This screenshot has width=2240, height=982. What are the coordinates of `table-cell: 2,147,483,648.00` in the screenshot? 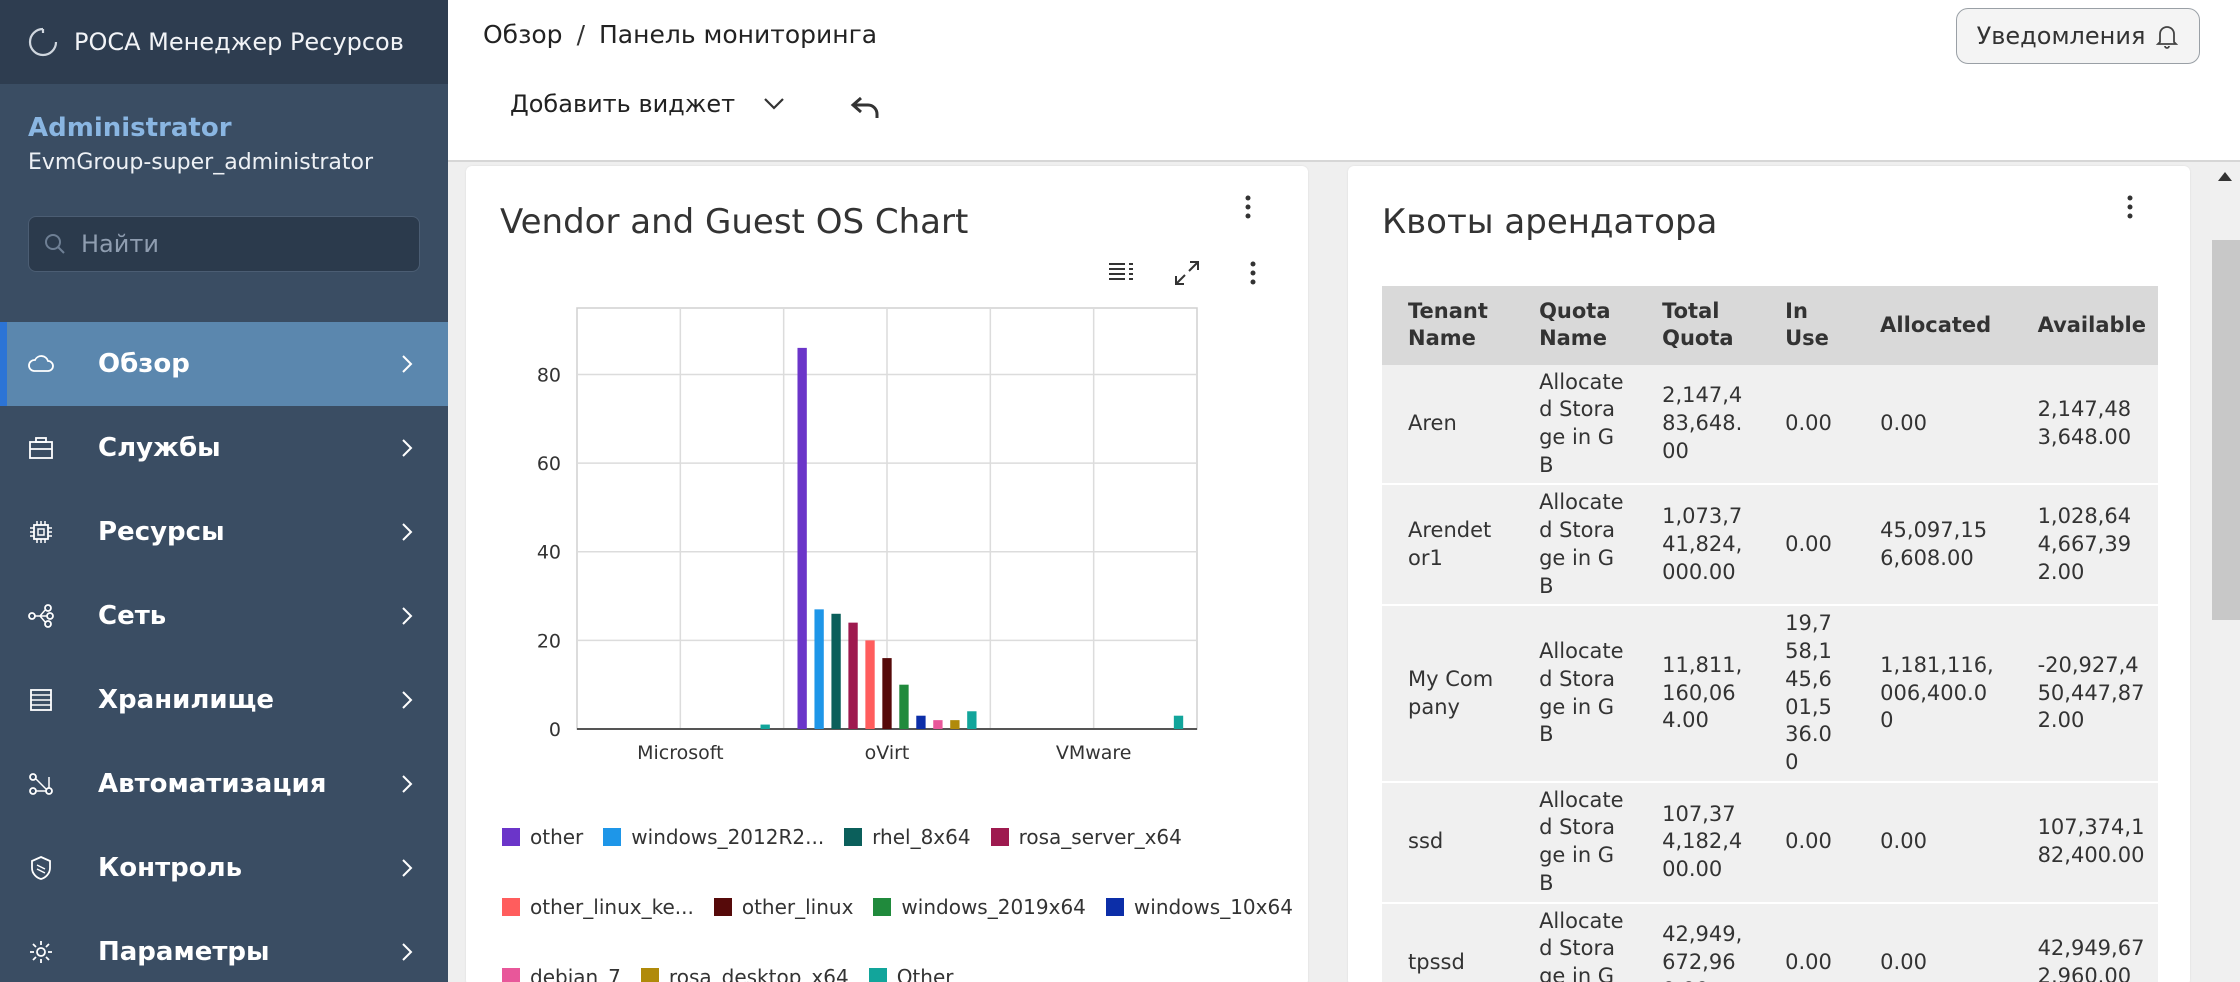 It's located at (2084, 425).